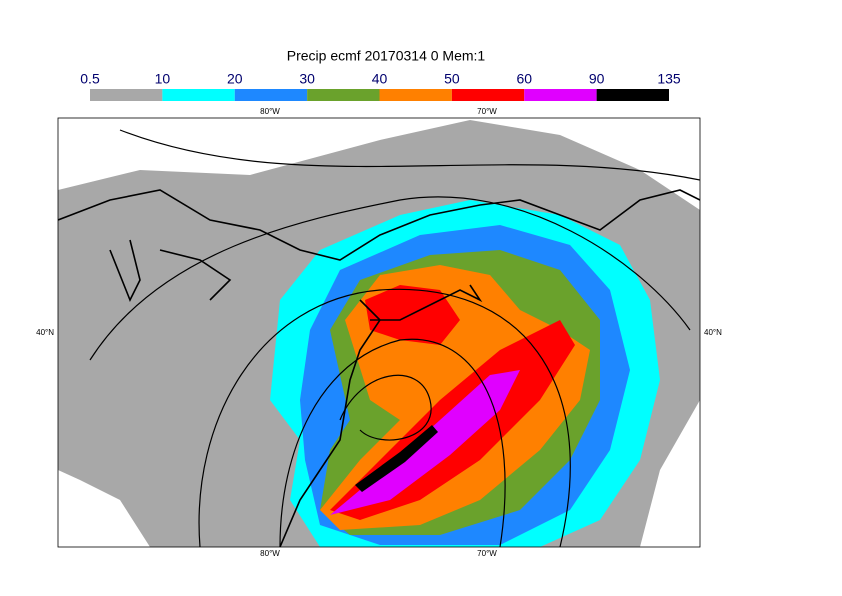  What do you see at coordinates (396, 458) in the screenshot?
I see `precip-area` at bounding box center [396, 458].